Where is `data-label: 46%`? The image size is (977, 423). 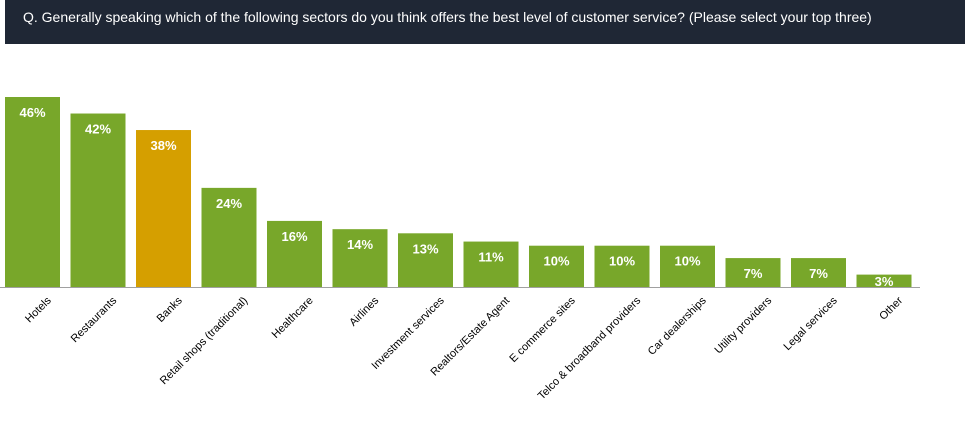
data-label: 46% is located at coordinates (32, 112).